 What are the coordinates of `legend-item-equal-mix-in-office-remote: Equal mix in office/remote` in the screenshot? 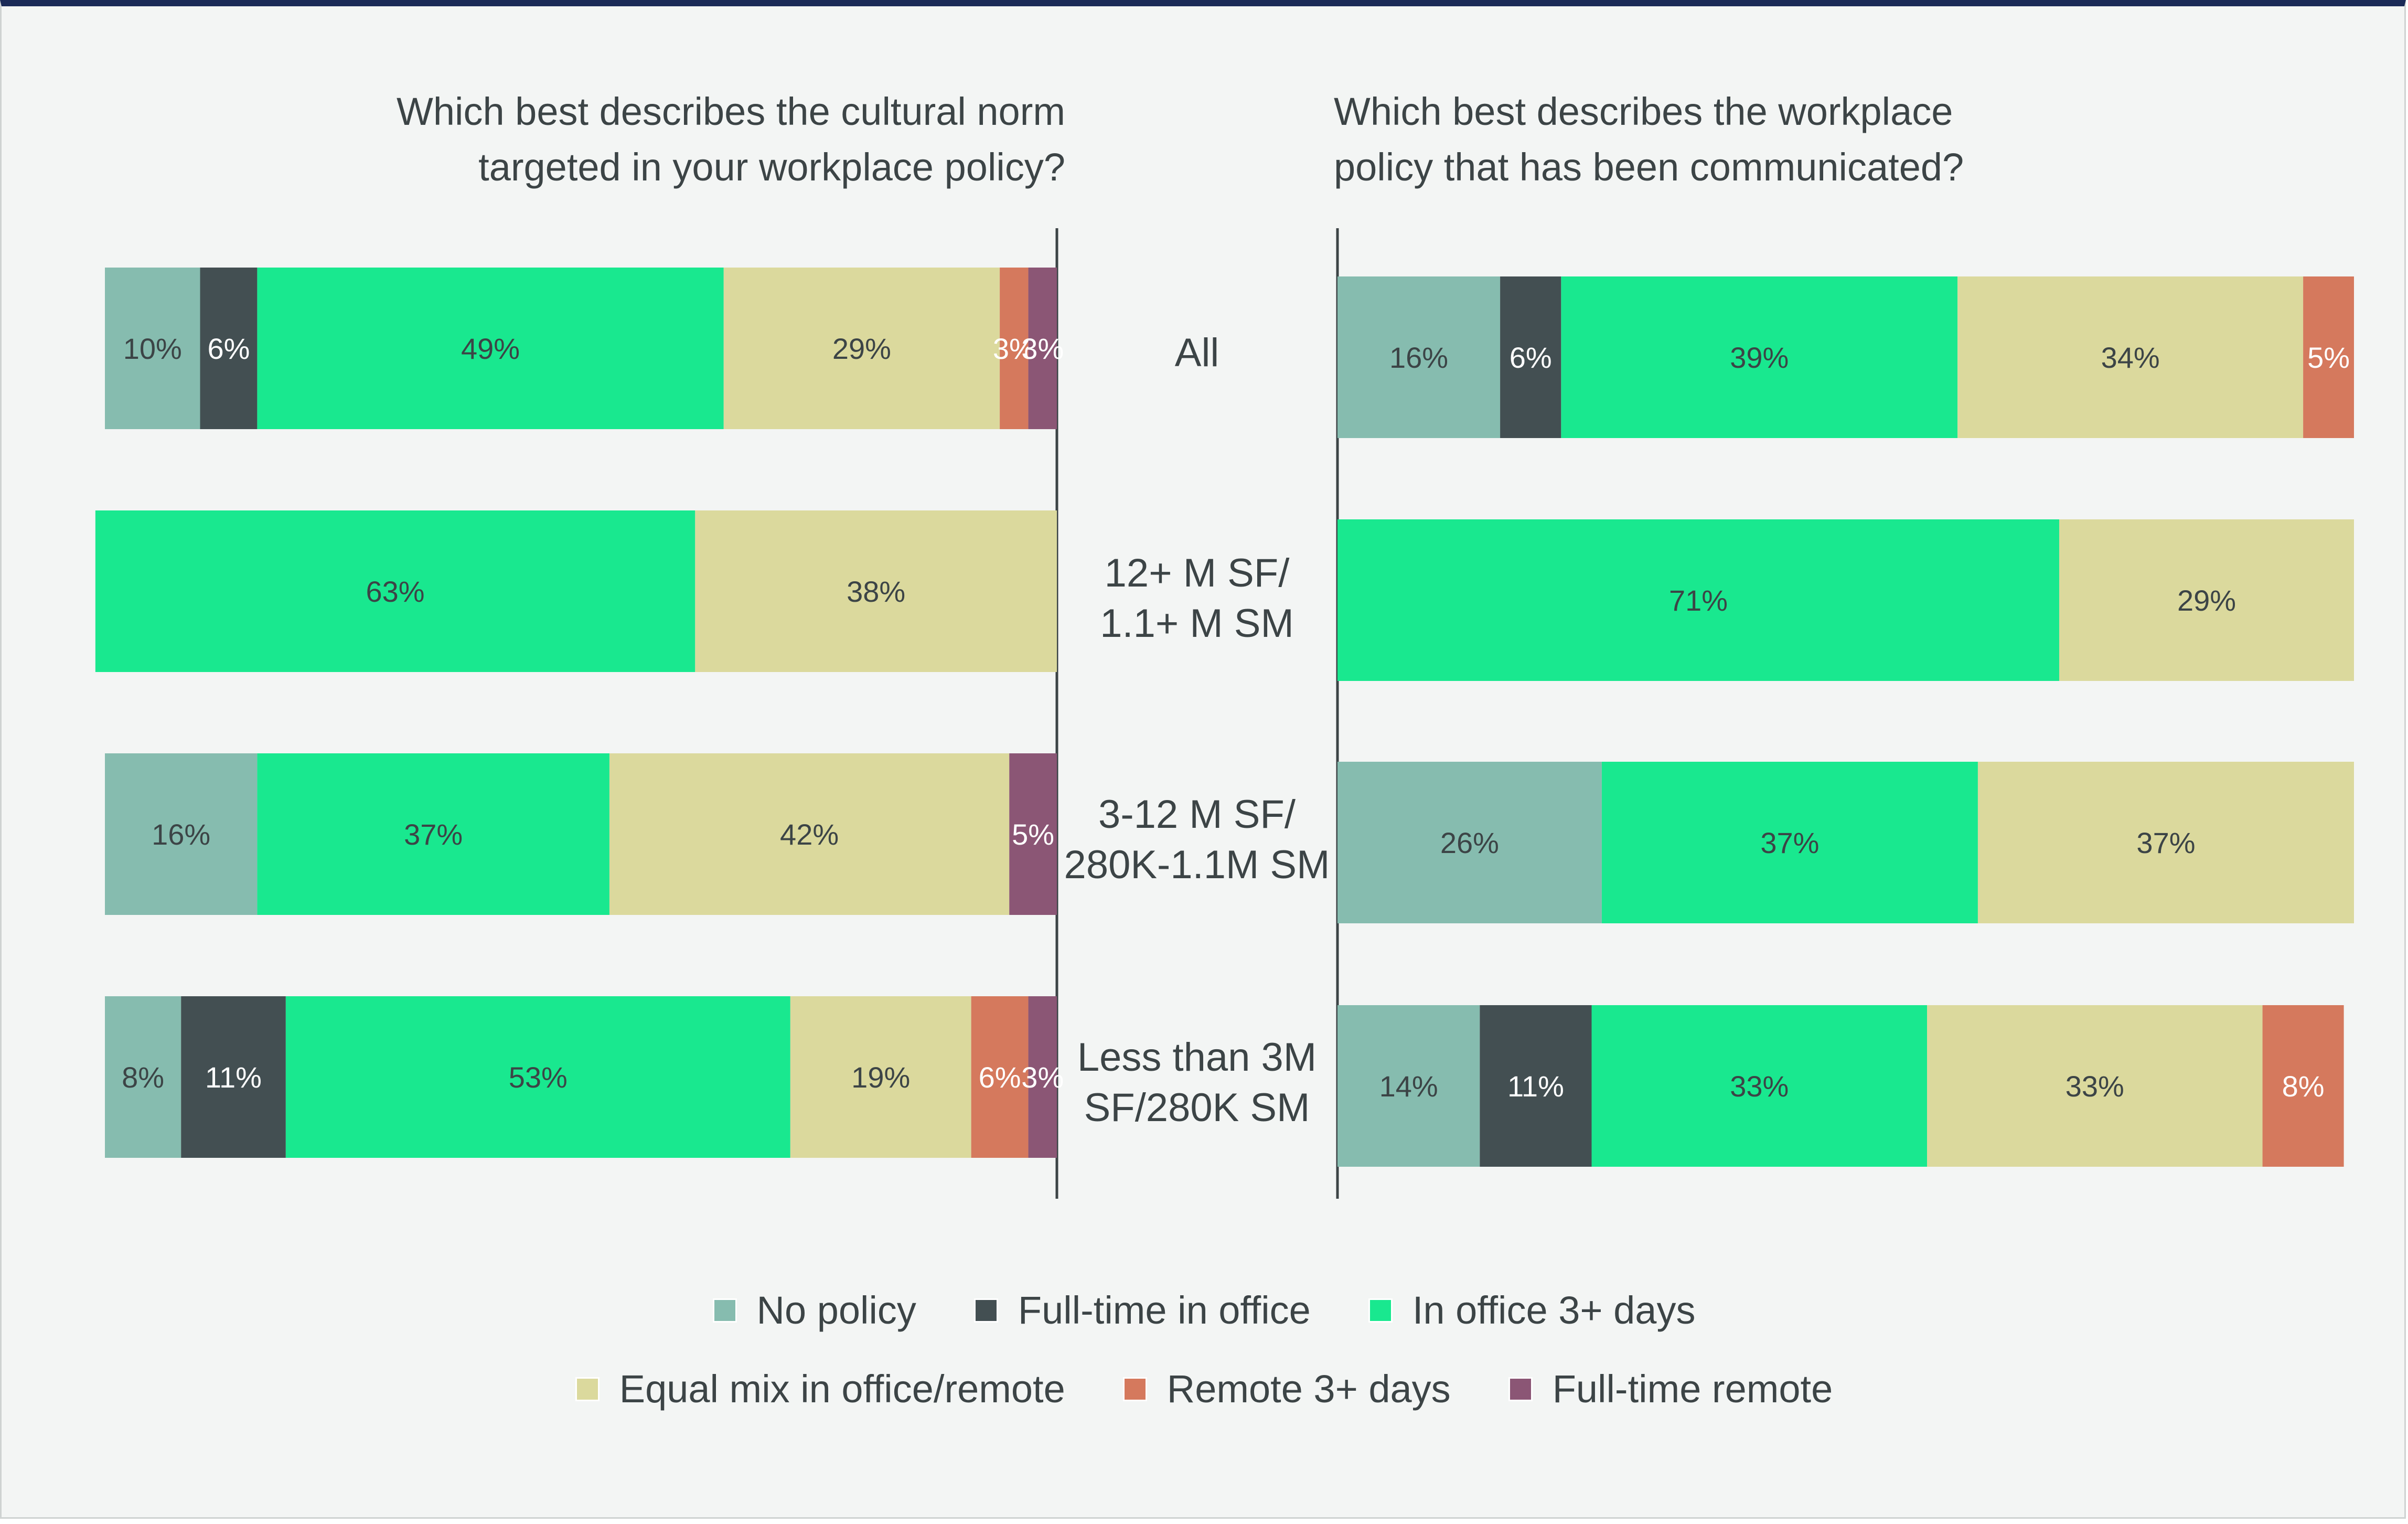 It's located at (820, 1389).